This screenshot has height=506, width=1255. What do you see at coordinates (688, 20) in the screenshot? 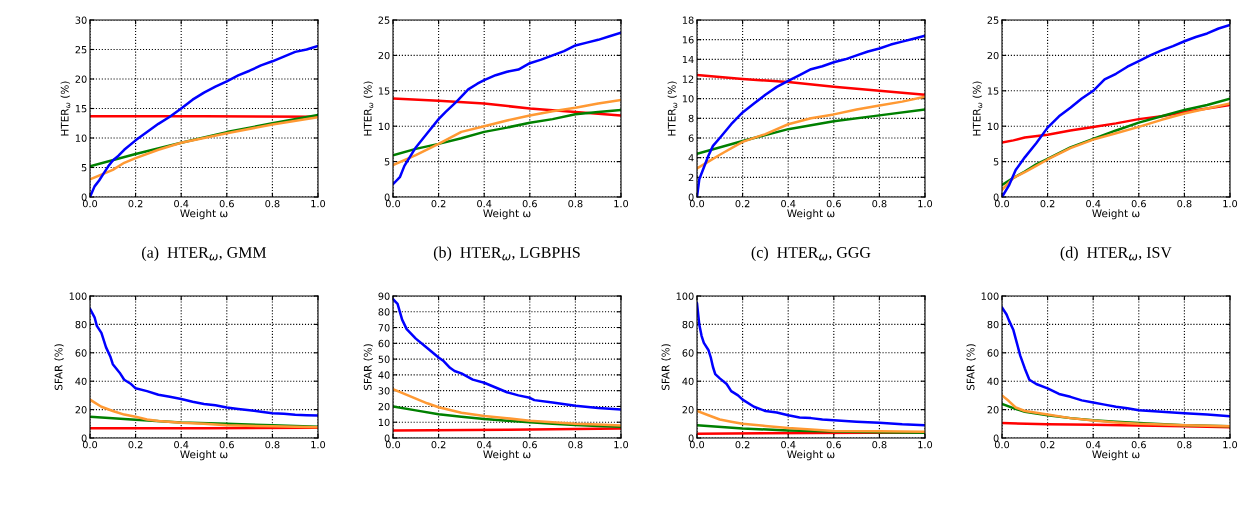
I see `y-tick-label: 18` at bounding box center [688, 20].